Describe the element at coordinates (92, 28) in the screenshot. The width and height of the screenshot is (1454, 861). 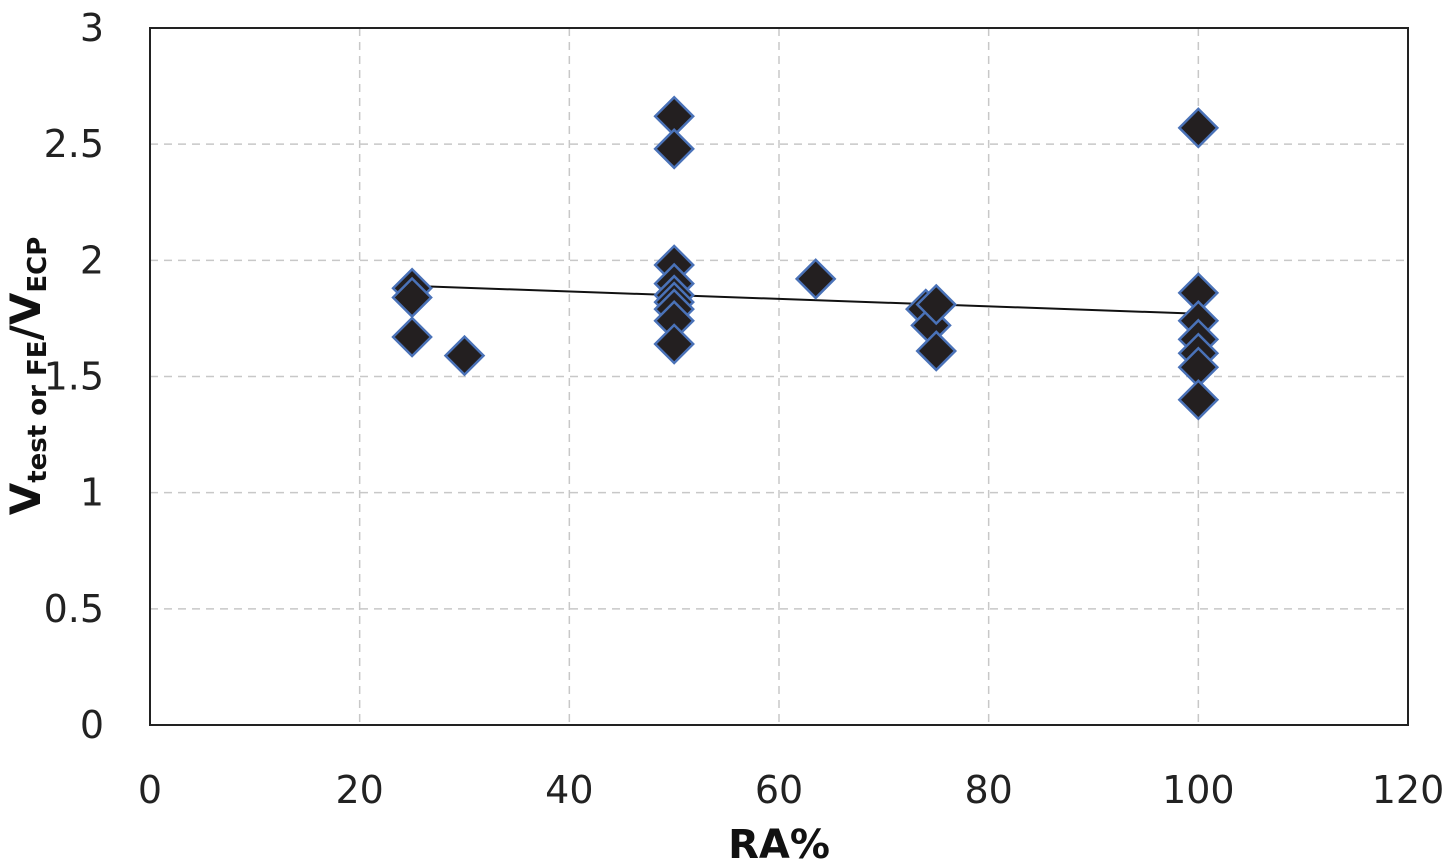
I see `y-tick-label: 3` at that location.